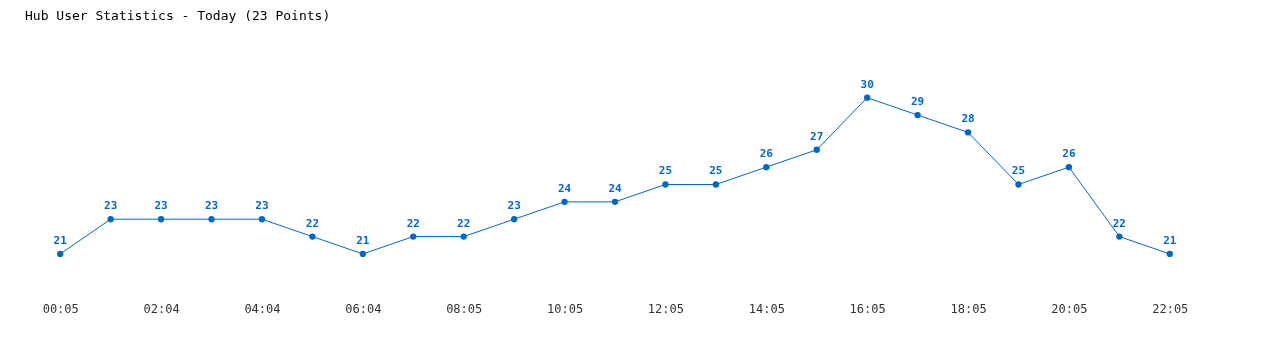 The image size is (1280, 350). Describe the element at coordinates (363, 308) in the screenshot. I see `x-tick-label: 06:04` at that location.